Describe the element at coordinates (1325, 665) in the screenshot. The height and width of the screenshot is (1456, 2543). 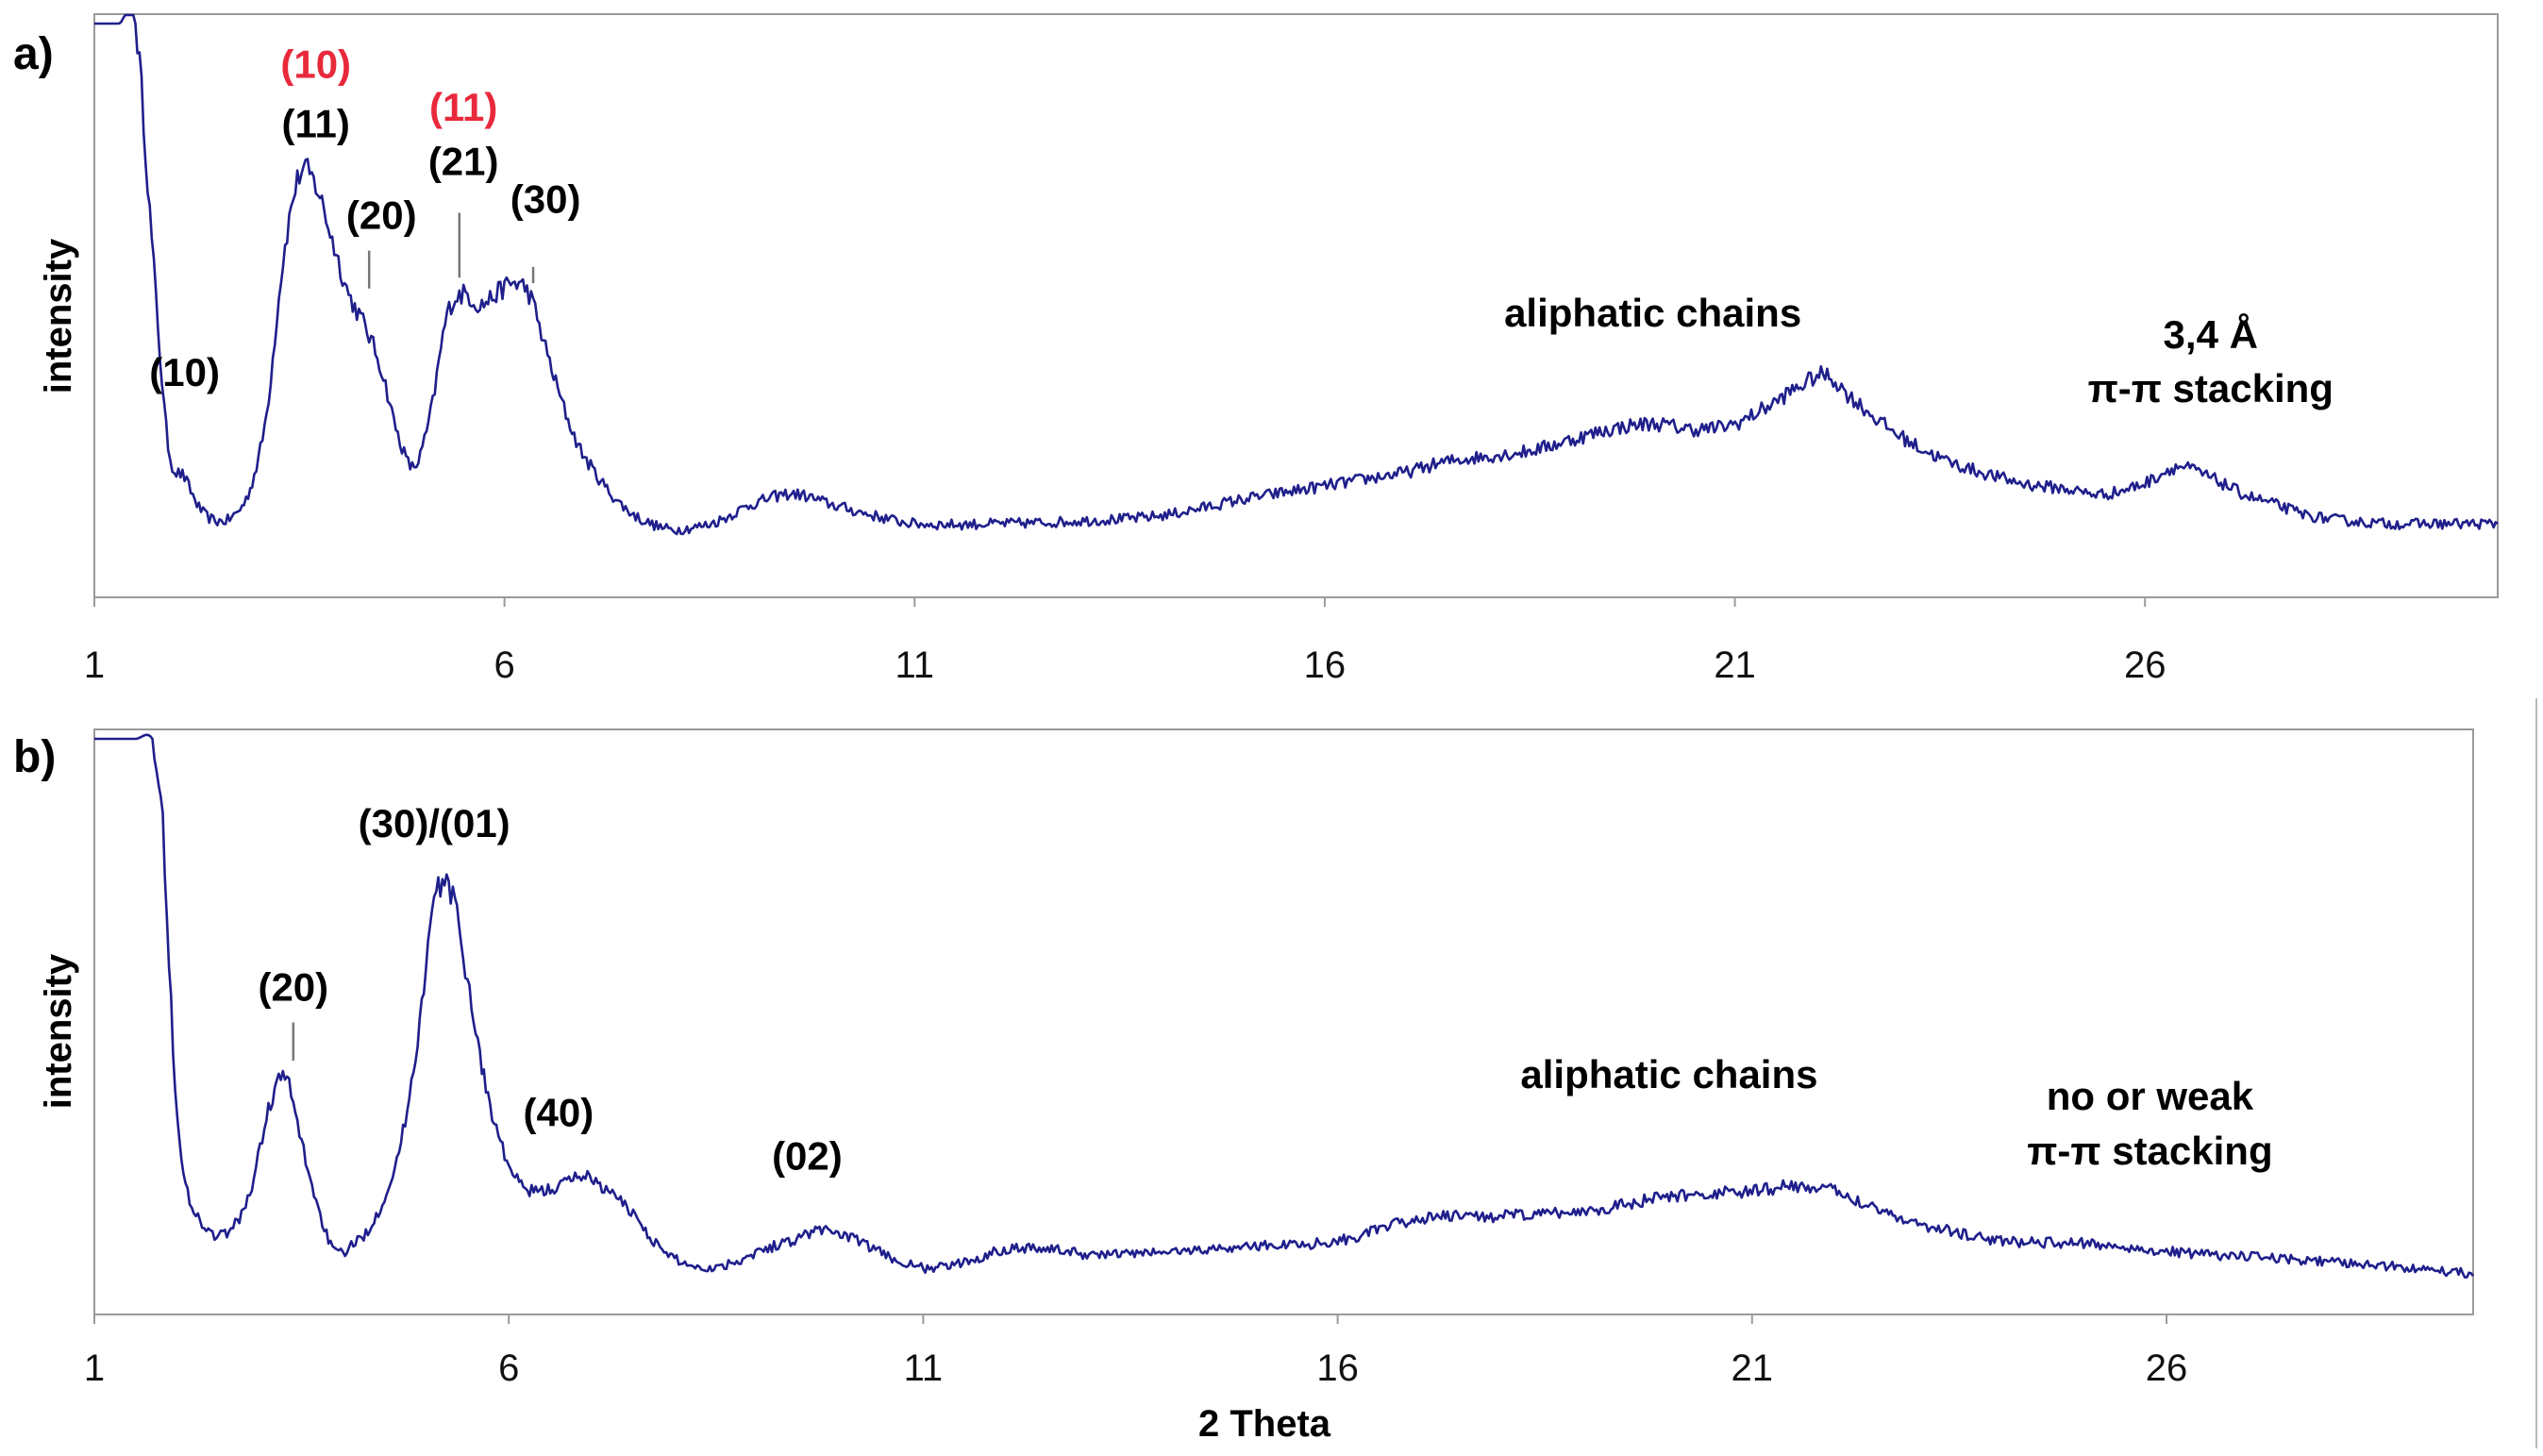
I see `panel-a-x-tick-label: 16` at that location.